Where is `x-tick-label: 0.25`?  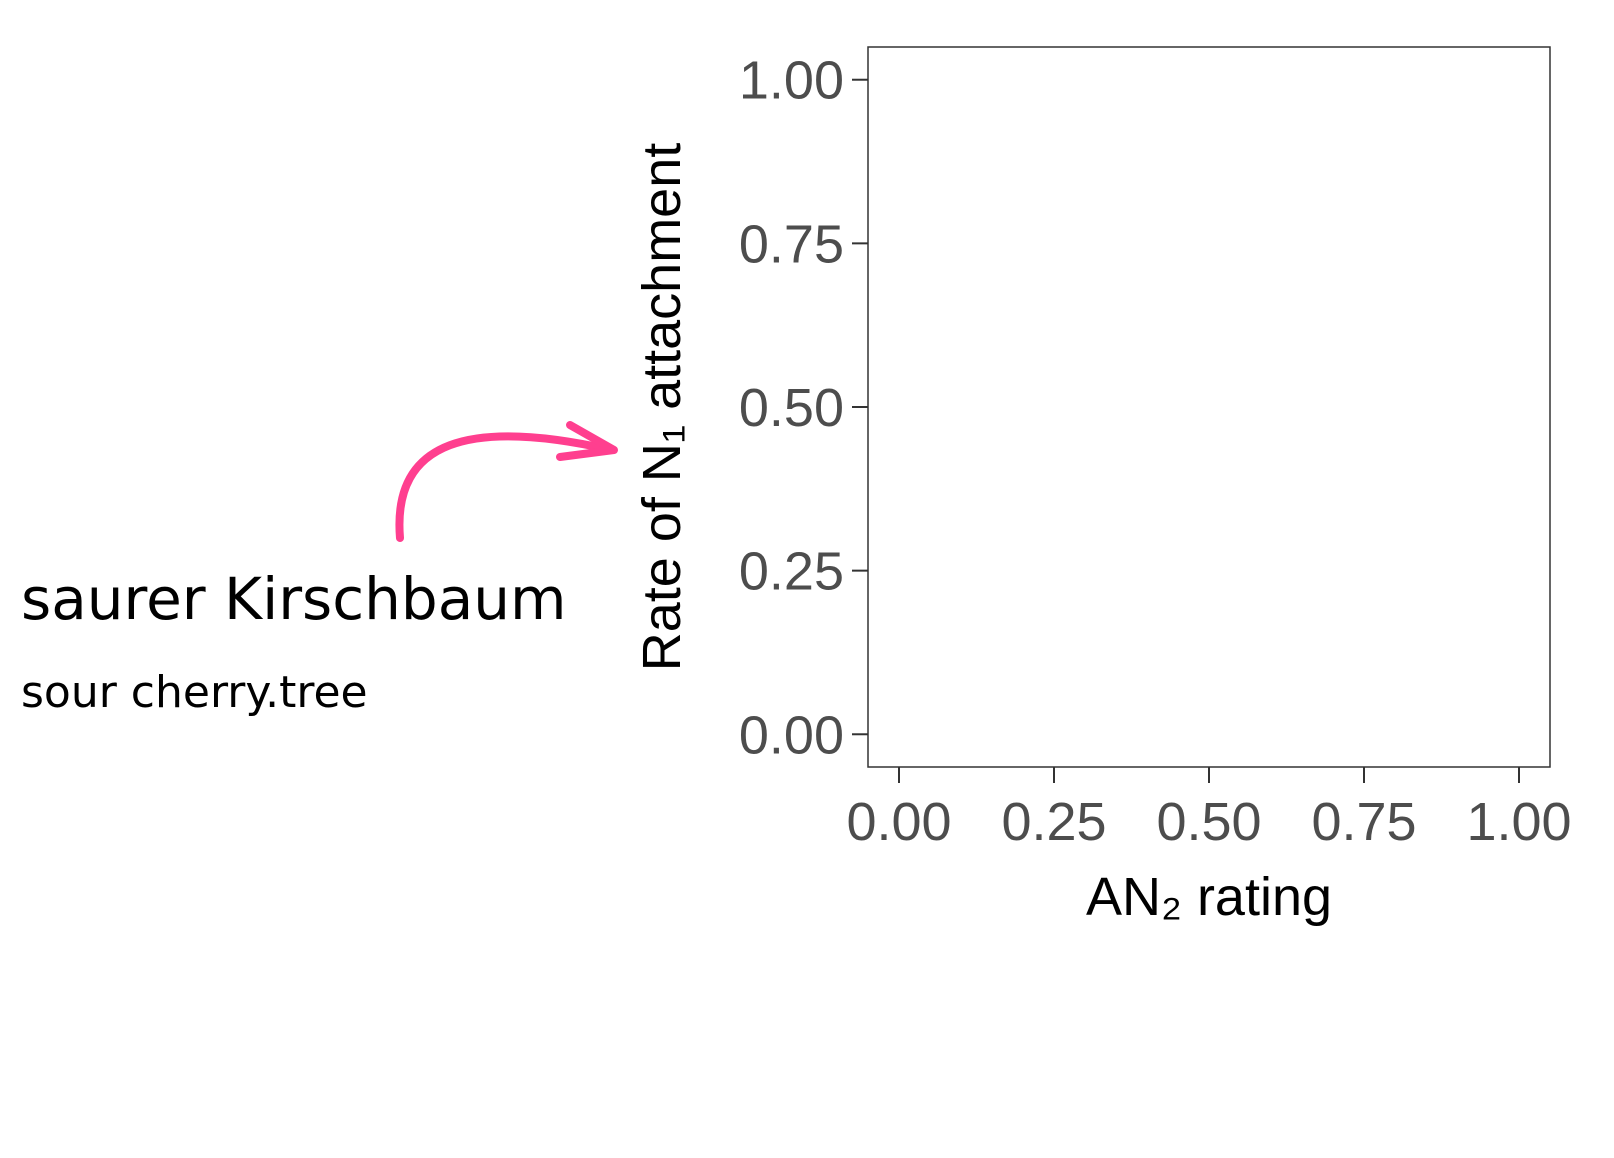 x-tick-label: 0.25 is located at coordinates (1053, 822).